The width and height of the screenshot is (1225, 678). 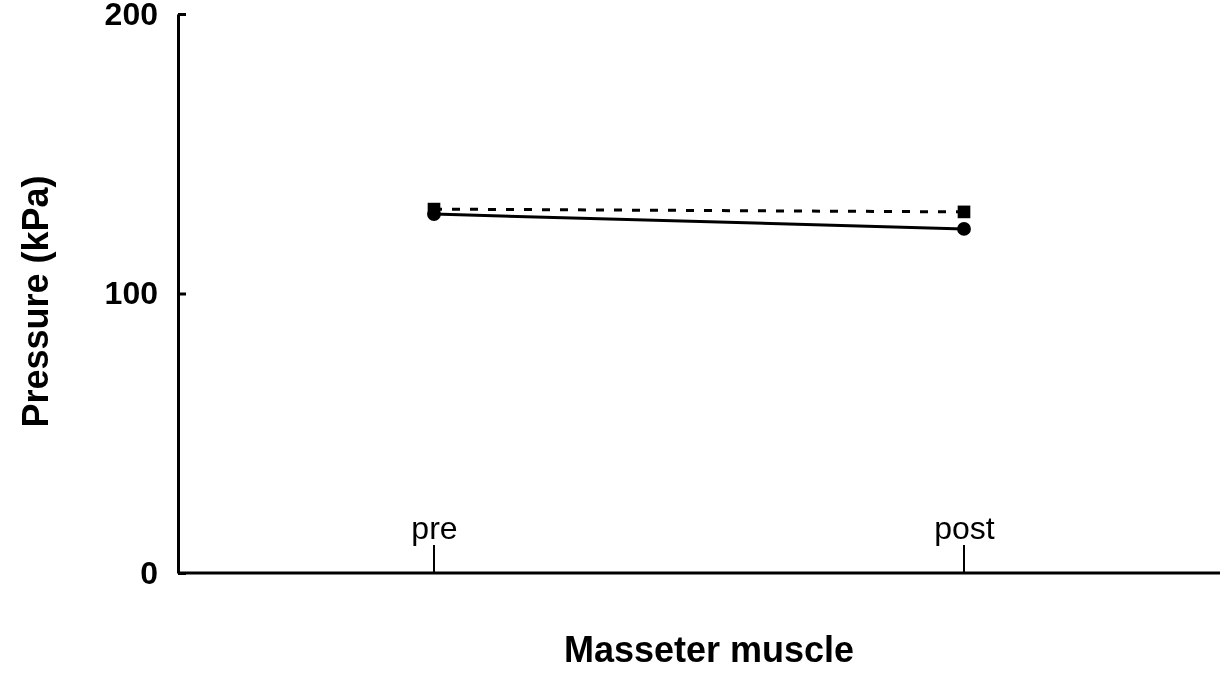 I want to click on y-tick-label: 100, so click(x=131, y=293).